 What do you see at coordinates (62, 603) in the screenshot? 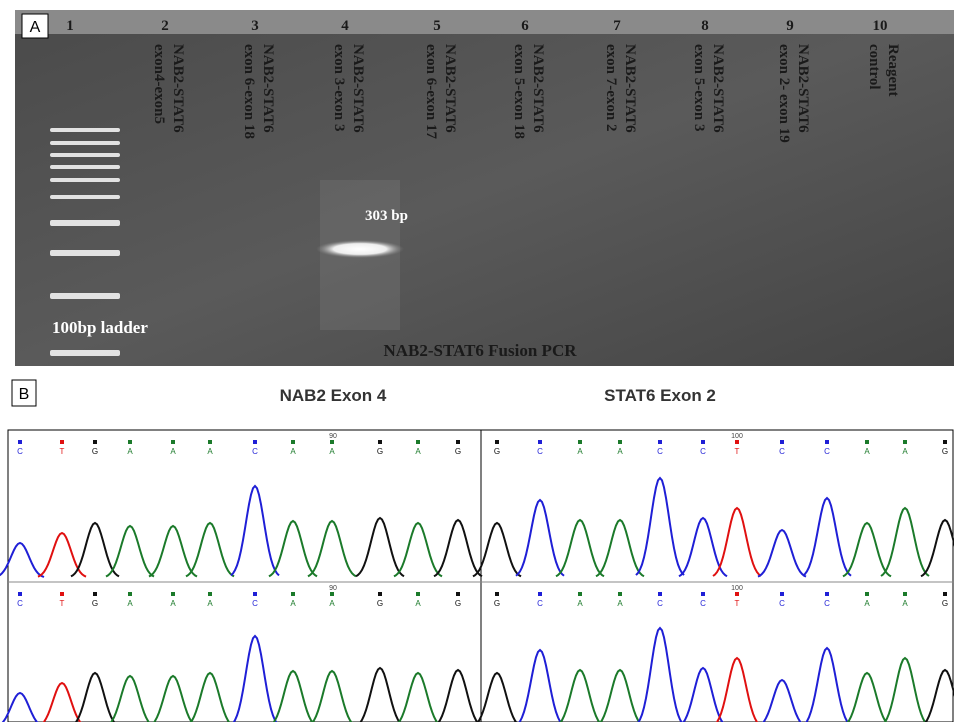
I see `base-call: T` at bounding box center [62, 603].